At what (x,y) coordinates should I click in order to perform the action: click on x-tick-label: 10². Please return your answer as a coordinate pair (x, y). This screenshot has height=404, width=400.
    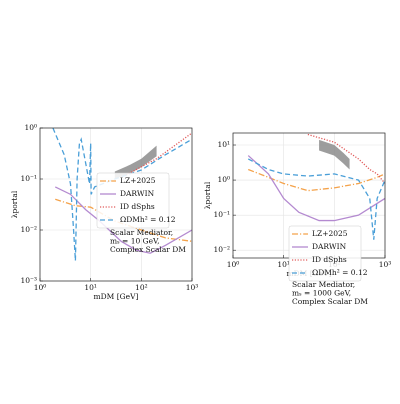
    Looking at the image, I should click on (141, 287).